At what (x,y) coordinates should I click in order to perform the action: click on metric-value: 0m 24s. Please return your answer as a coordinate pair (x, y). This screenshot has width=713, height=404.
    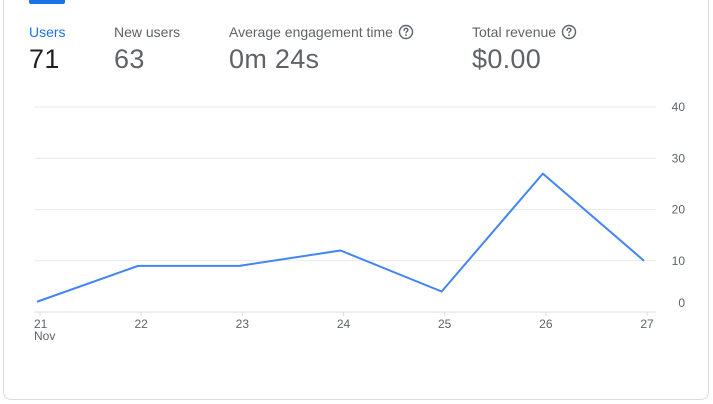
    Looking at the image, I should click on (274, 59).